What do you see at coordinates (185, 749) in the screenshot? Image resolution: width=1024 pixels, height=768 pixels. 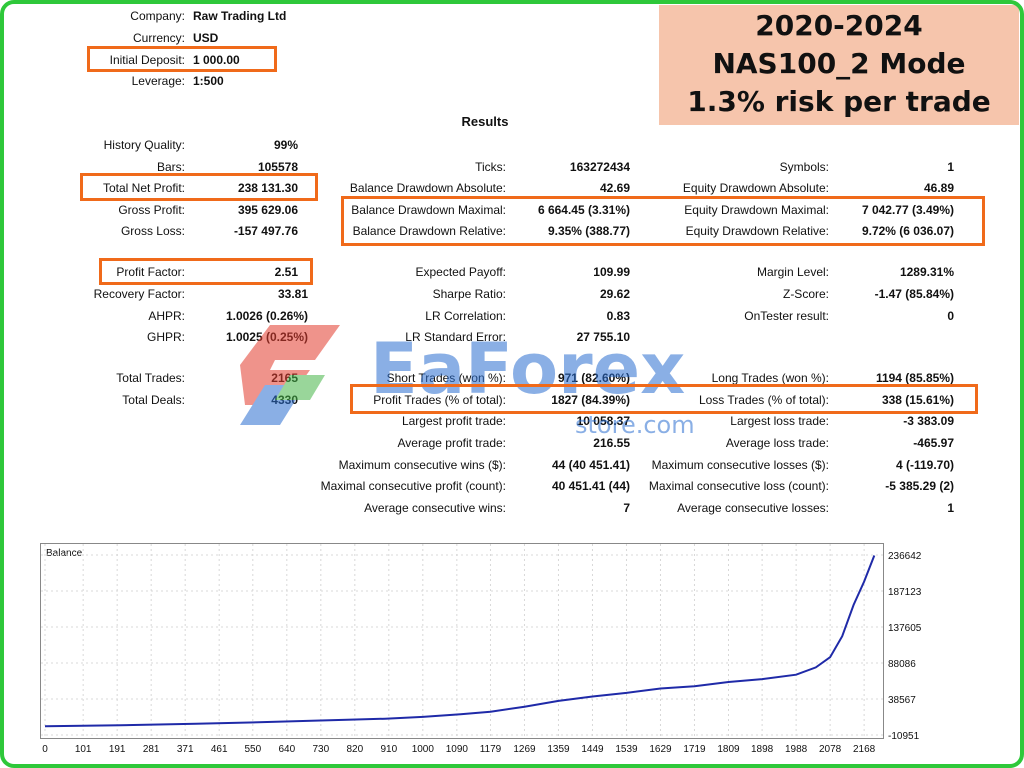 I see `x-tick-label: 371` at bounding box center [185, 749].